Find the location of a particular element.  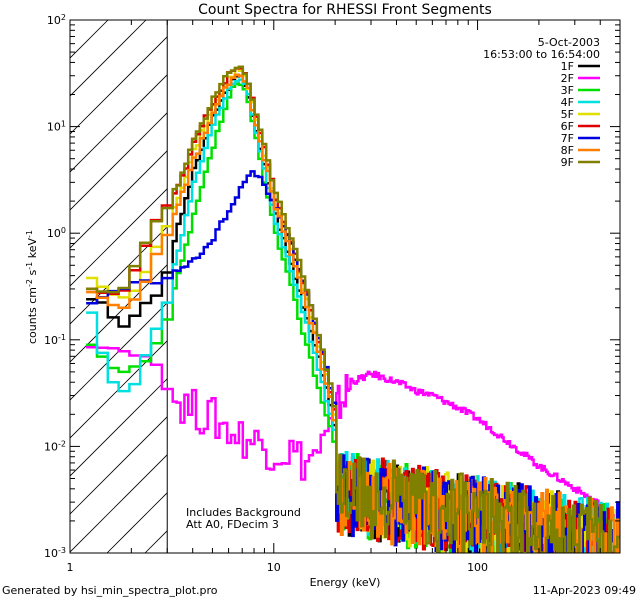

footer-timestamp: 11-Apr-2023 09:49 is located at coordinates (584, 590).